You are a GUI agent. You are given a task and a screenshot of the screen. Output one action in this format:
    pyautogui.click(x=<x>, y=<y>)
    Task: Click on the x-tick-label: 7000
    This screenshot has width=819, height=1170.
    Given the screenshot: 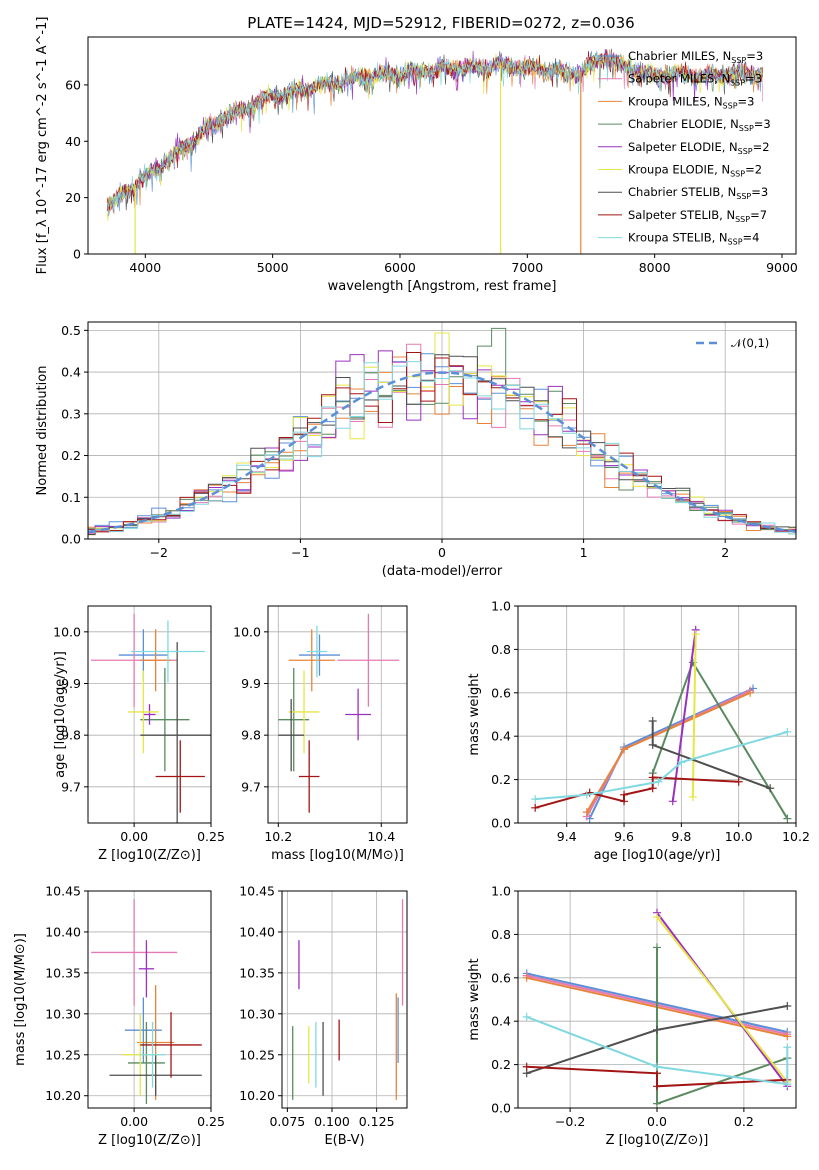 What is the action you would take?
    pyautogui.click(x=527, y=267)
    